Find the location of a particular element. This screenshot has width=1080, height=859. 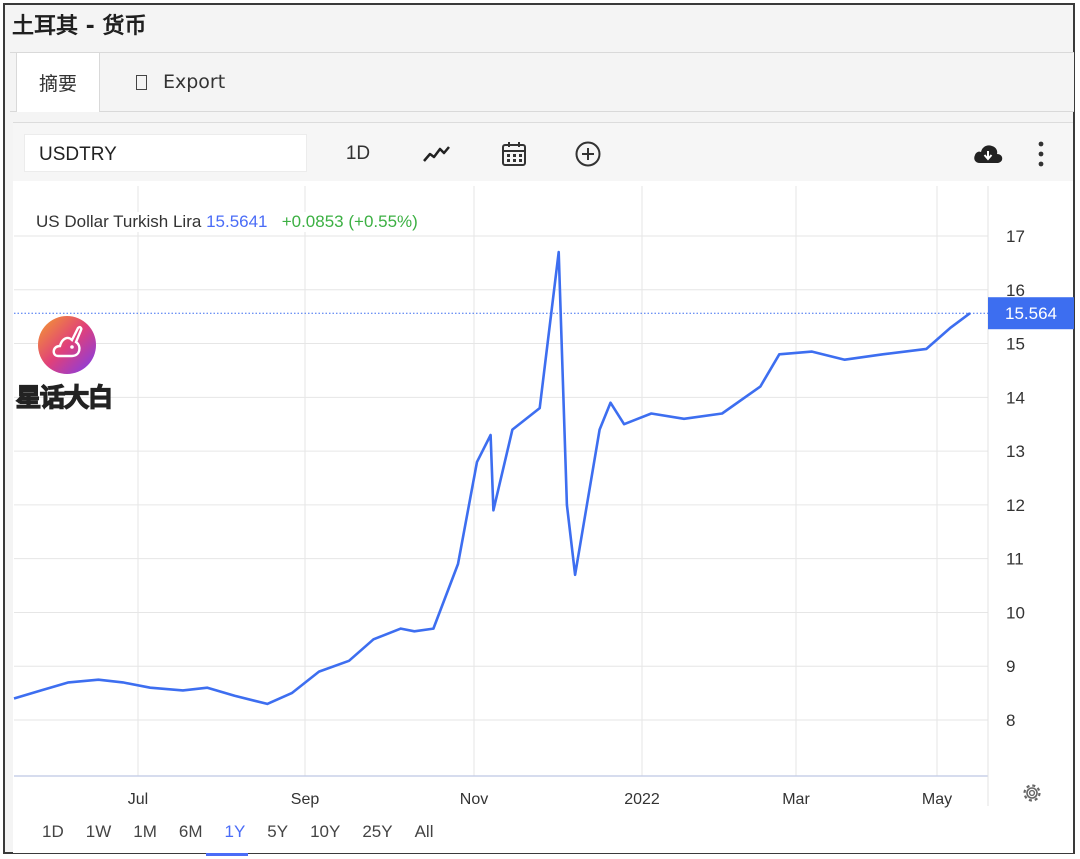

legend-change: +0.0853 is located at coordinates (312, 221).